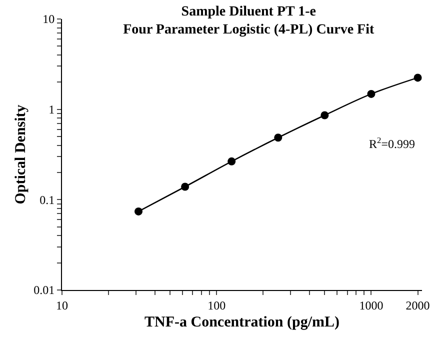  What do you see at coordinates (48, 19) in the screenshot?
I see `y-tick-label: 10` at bounding box center [48, 19].